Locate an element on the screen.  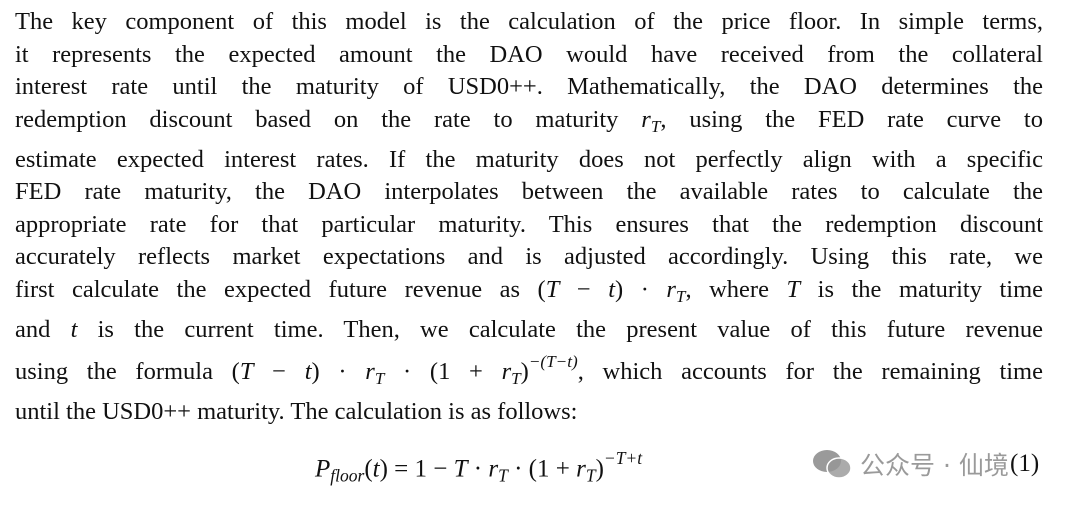
text-run: ( is located at coordinates (368, 469).